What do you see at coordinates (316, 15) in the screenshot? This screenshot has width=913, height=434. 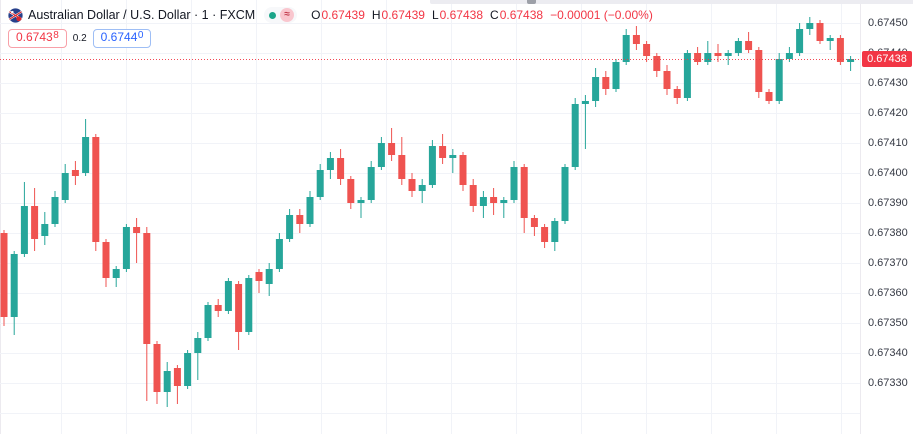 I see `open-label: O` at bounding box center [316, 15].